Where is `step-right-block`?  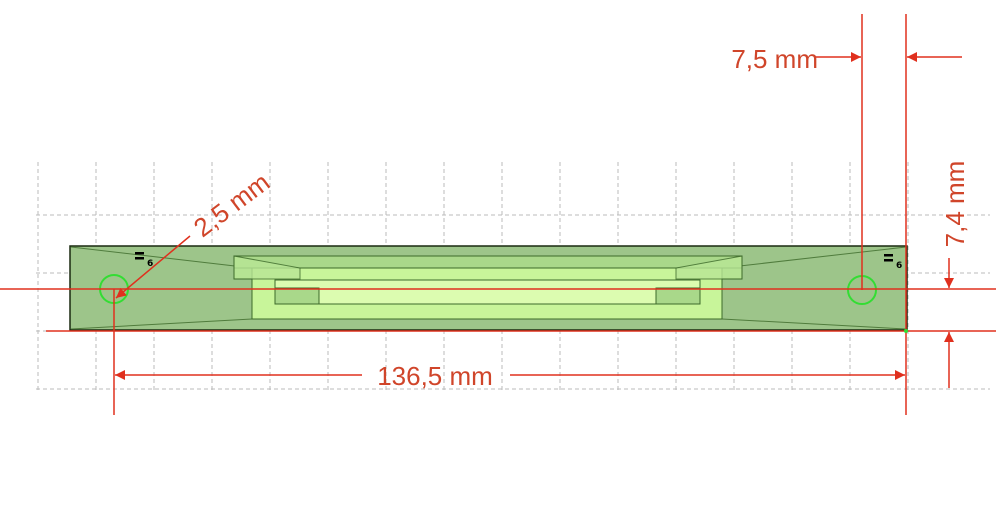 step-right-block is located at coordinates (678, 296).